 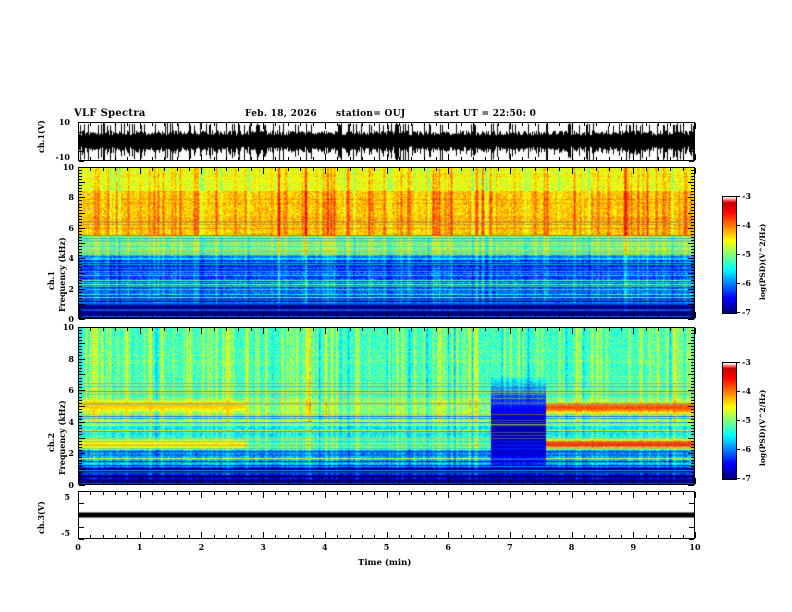 I want to click on ch3-wave-tick-top: 5, so click(x=67, y=497).